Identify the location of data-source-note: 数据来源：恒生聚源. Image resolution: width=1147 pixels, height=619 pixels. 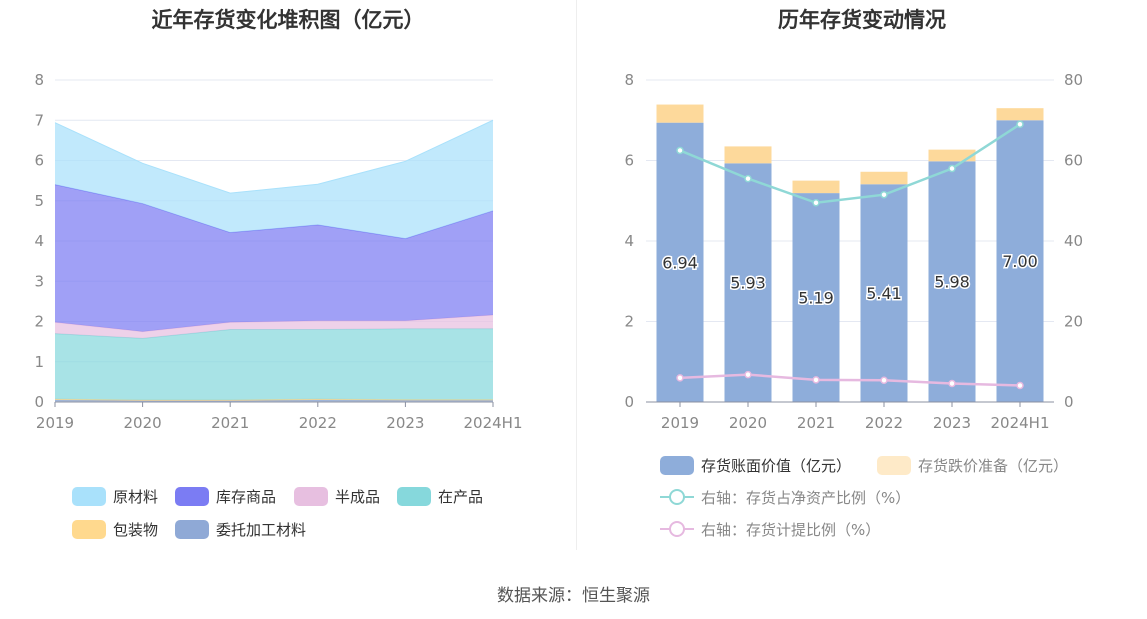
(573, 596).